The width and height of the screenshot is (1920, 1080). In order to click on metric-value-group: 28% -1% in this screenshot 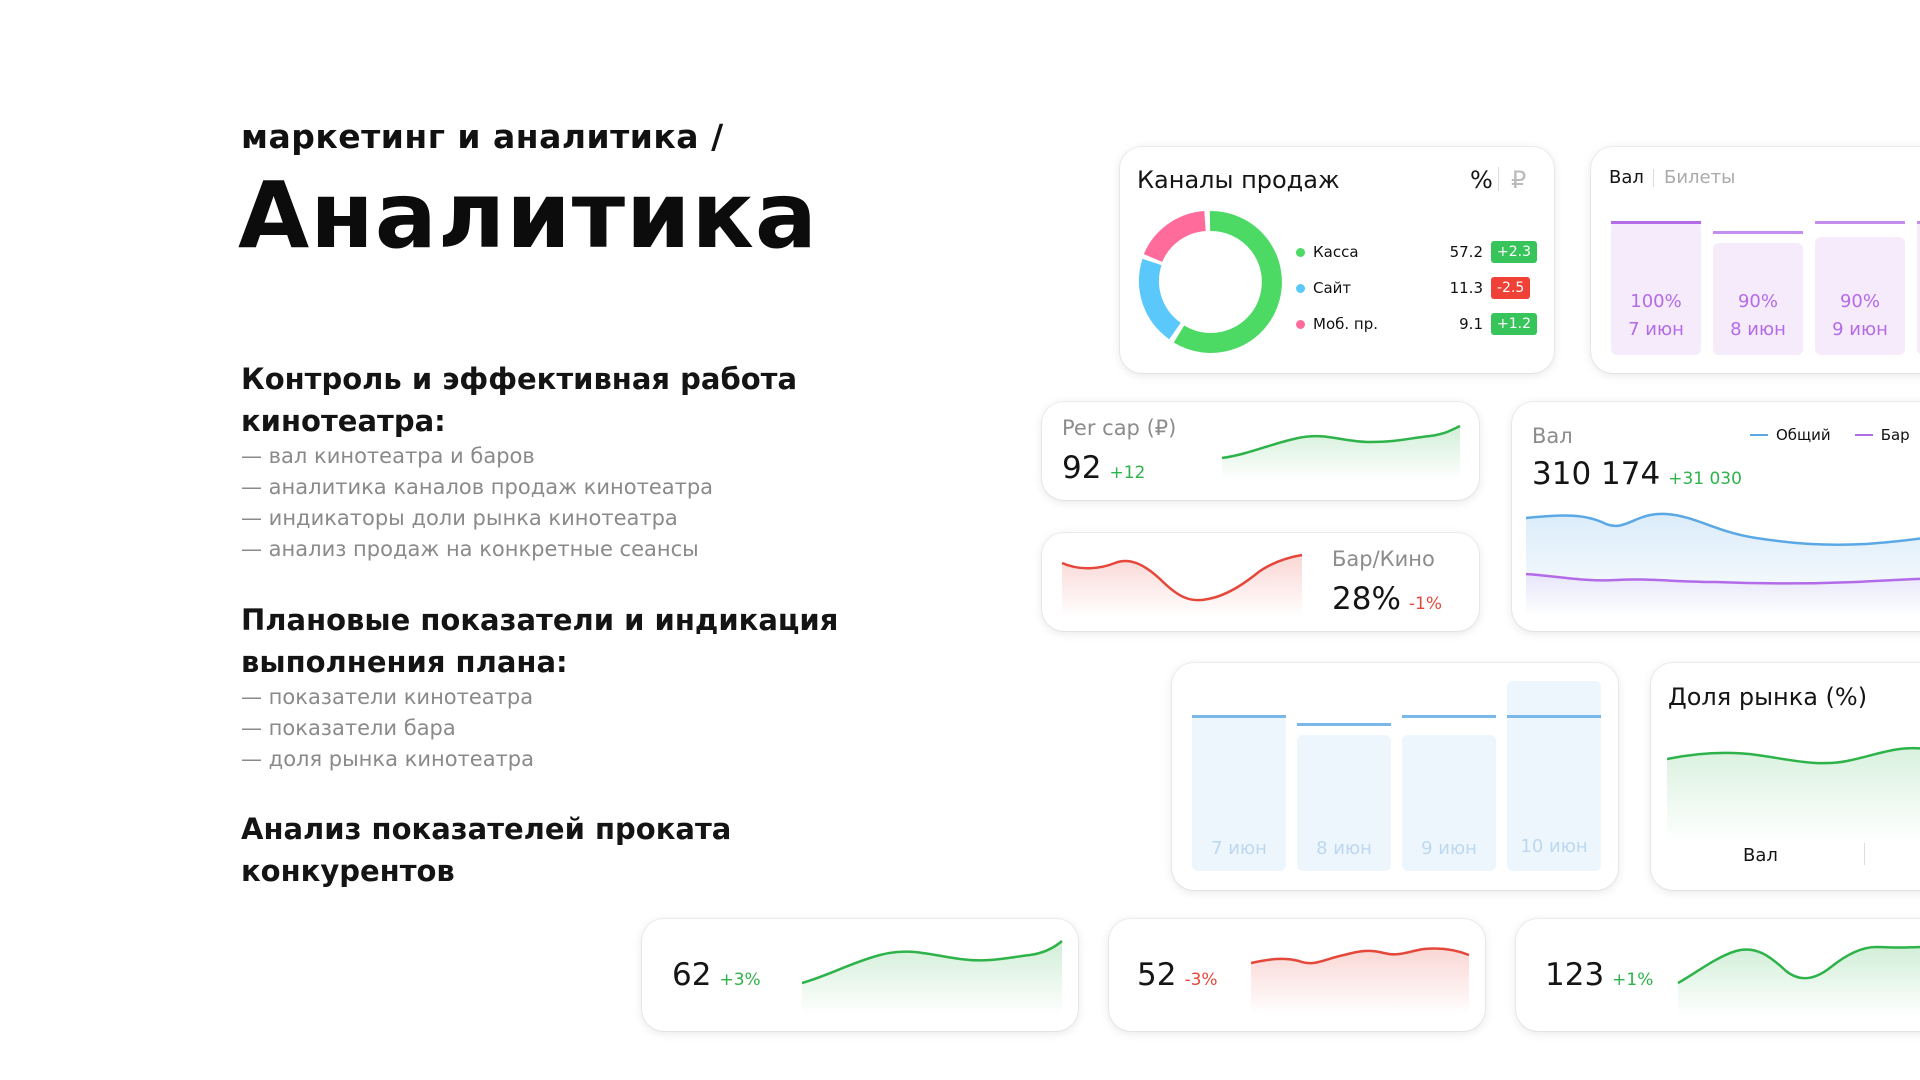, I will do `click(1387, 599)`.